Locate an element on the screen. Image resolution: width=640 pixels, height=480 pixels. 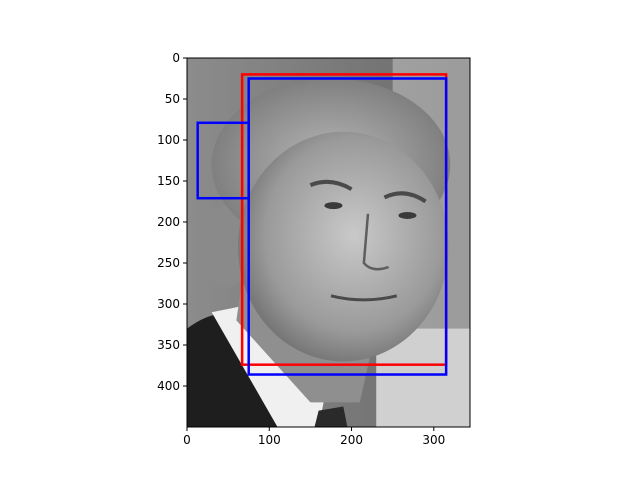
left-eyebrow-shape is located at coordinates (331, 185).